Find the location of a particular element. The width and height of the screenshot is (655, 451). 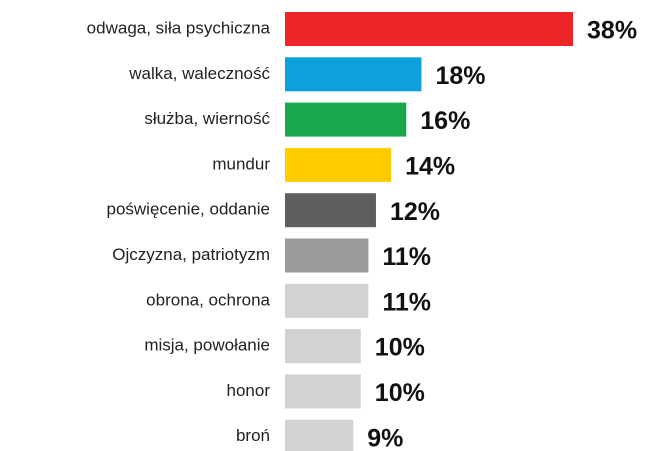

category-label: odwaga, siła psychiczna is located at coordinates (179, 27).